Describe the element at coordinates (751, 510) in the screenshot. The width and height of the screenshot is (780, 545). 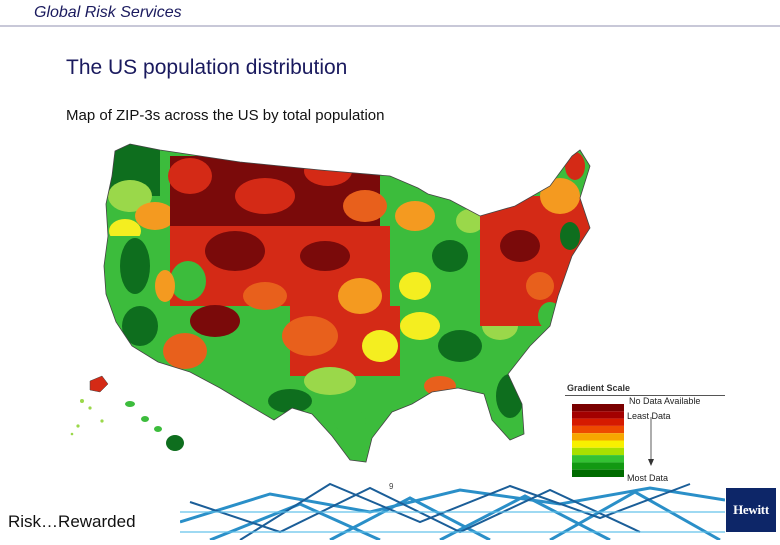
I see `hewitt-logo: Hewitt` at that location.